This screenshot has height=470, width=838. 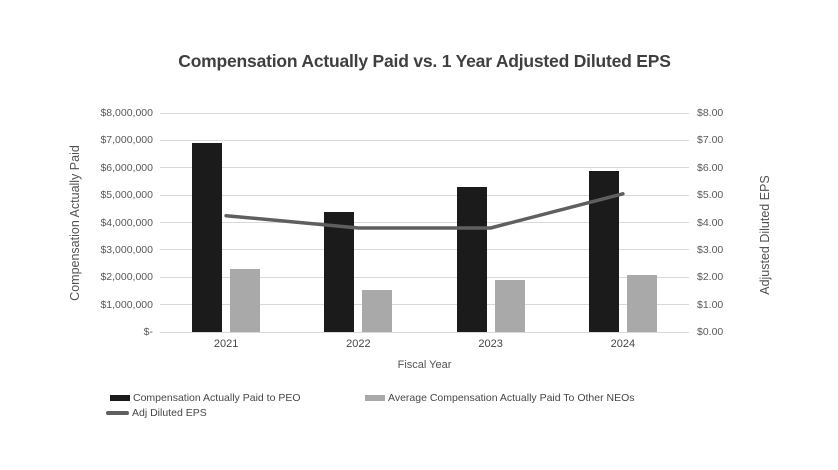 I want to click on left-axis-tick-label: $2,000,000, so click(x=126, y=277).